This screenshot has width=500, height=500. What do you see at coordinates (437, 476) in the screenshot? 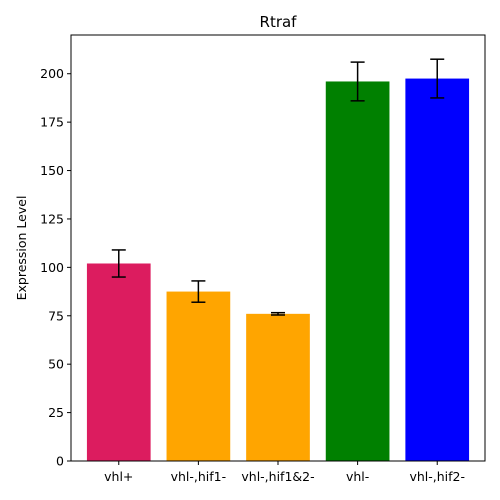
I see `x-tick-label: vhl-,hif2-` at bounding box center [437, 476].